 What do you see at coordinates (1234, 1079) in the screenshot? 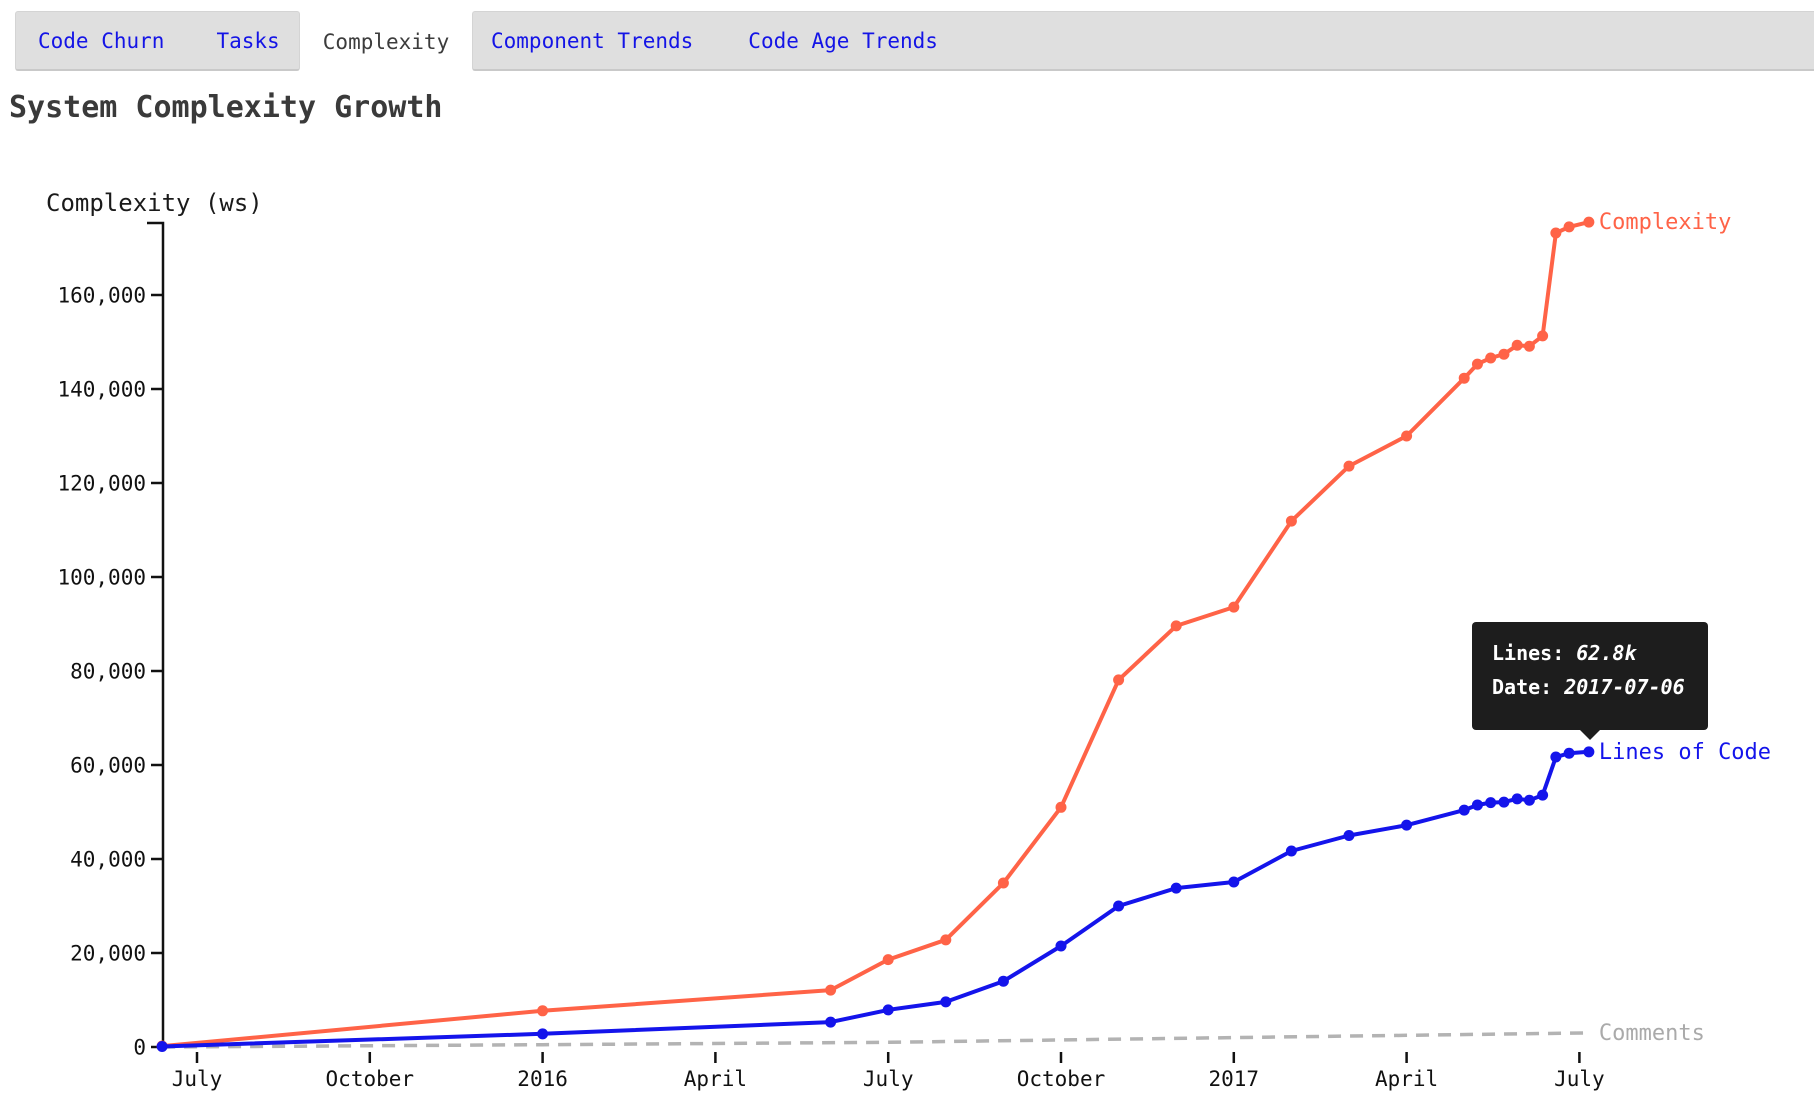
I see `x-tick-label: 2017` at bounding box center [1234, 1079].